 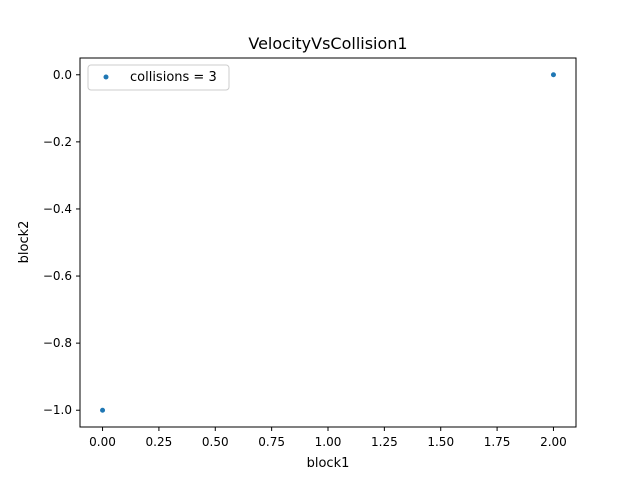 I want to click on y-tick-label: −1.0, so click(x=57, y=410).